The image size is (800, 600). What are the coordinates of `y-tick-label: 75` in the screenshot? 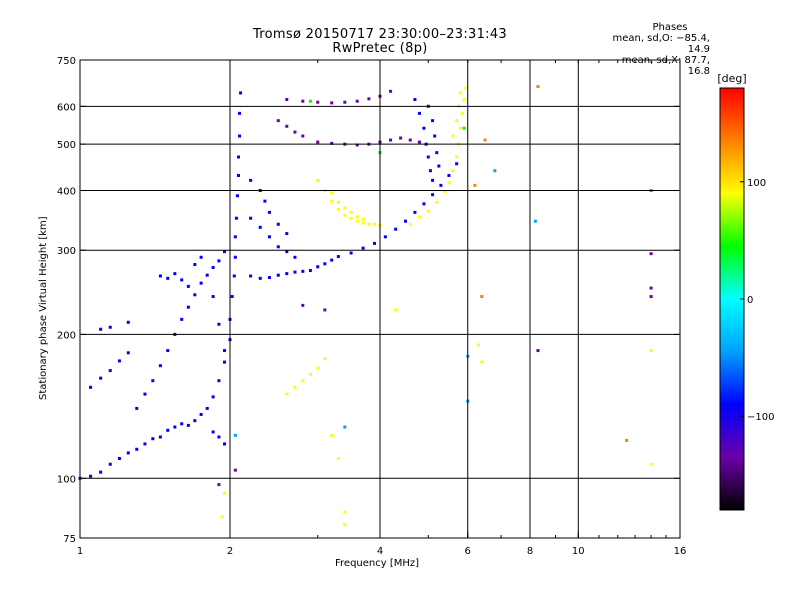 It's located at (69, 539).